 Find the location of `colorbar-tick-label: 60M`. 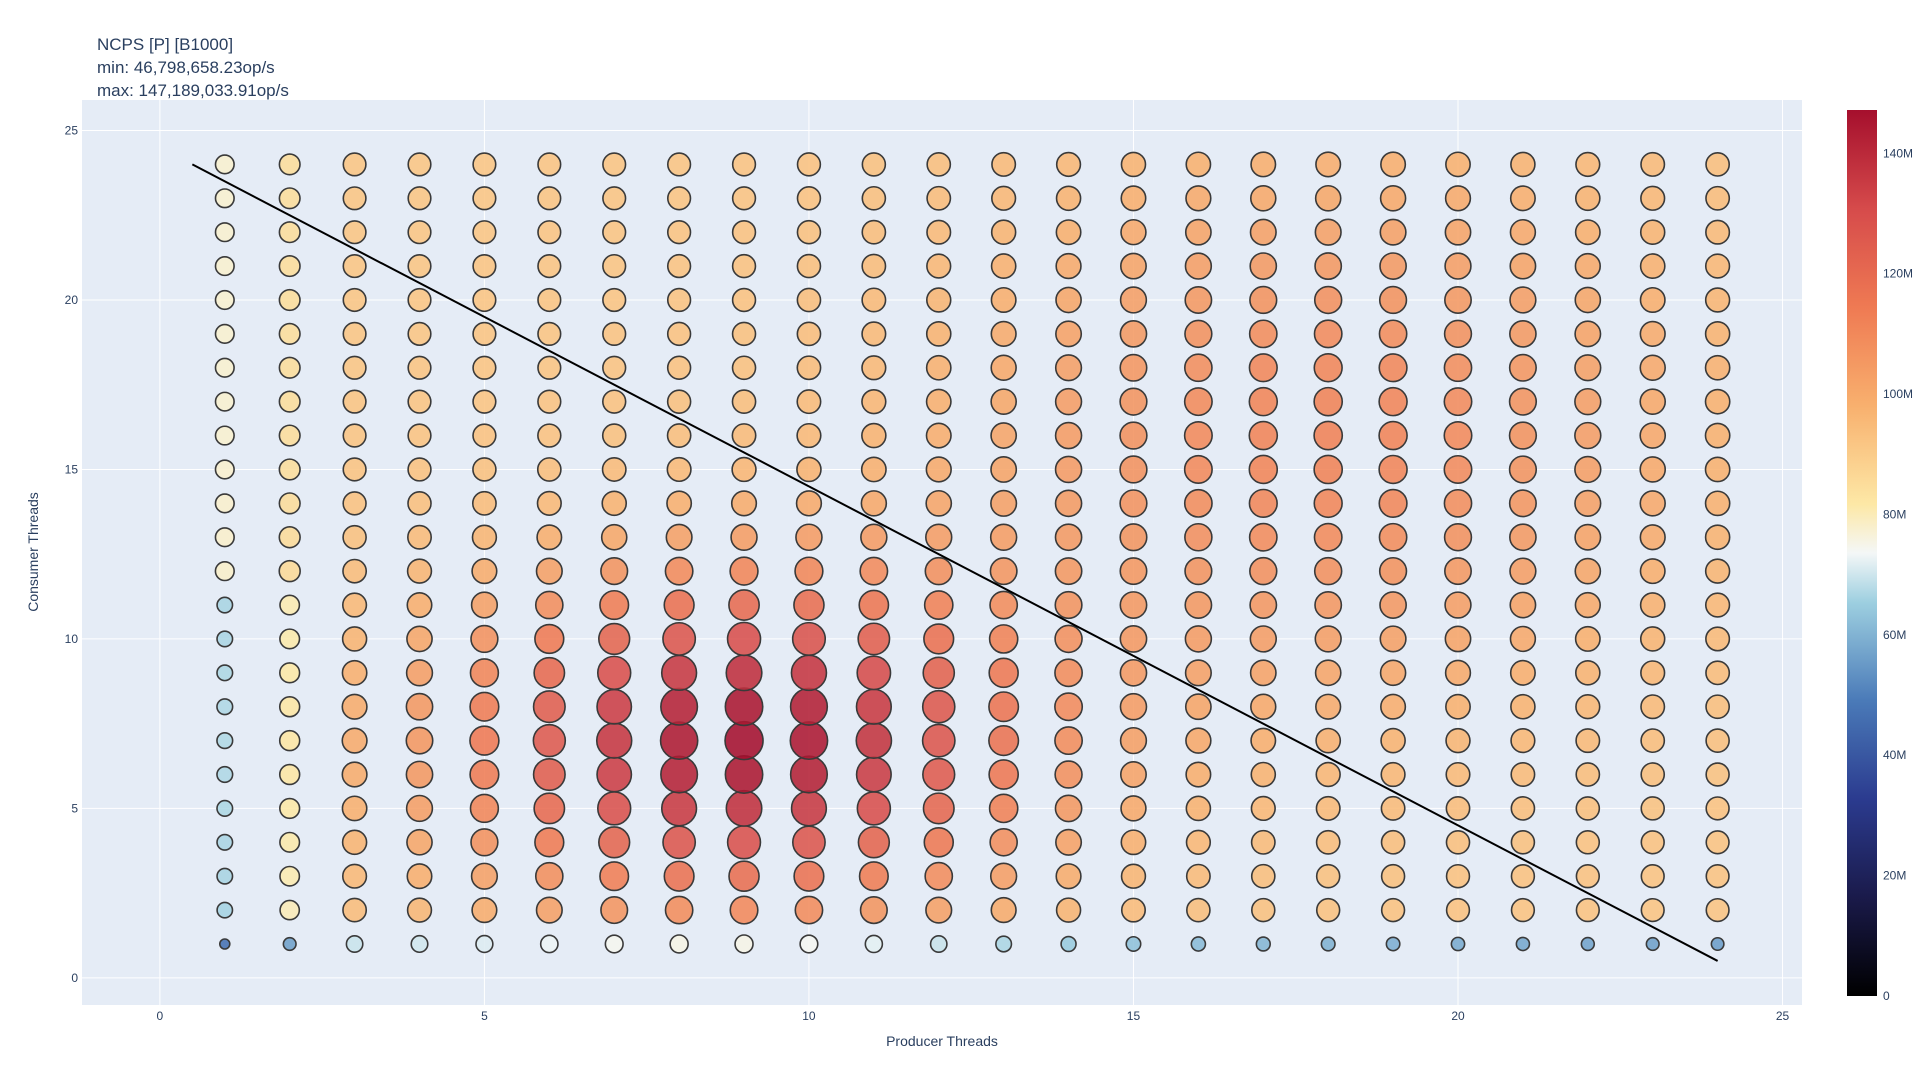

colorbar-tick-label: 60M is located at coordinates (1894, 635).